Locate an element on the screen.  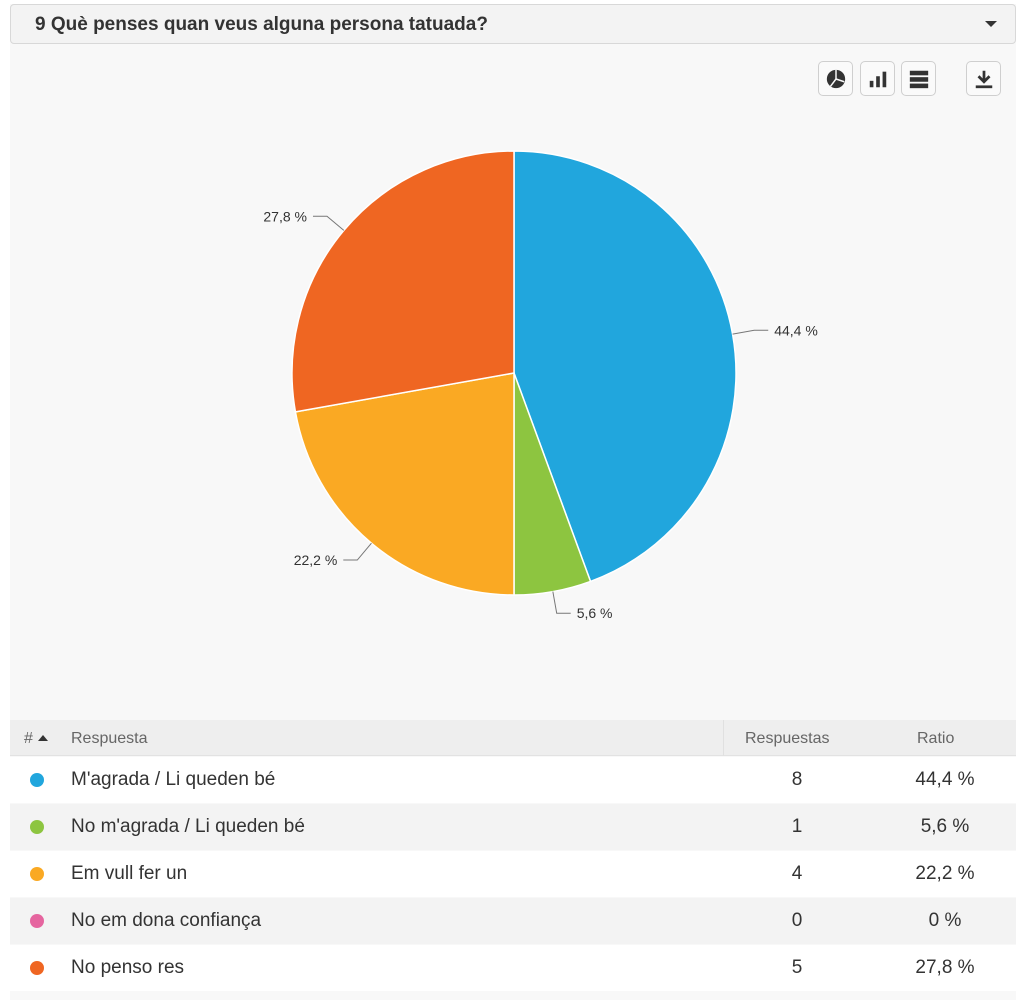
data-label: 5,6 % is located at coordinates (595, 613).